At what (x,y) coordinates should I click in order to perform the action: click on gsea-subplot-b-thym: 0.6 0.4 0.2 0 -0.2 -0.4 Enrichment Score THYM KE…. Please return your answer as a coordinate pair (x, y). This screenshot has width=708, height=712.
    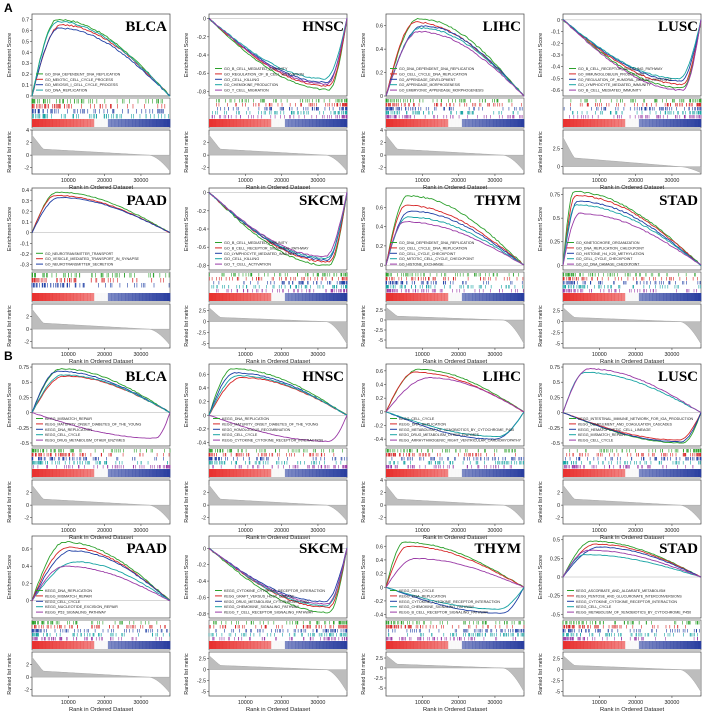
    Looking at the image, I should click on (443, 623).